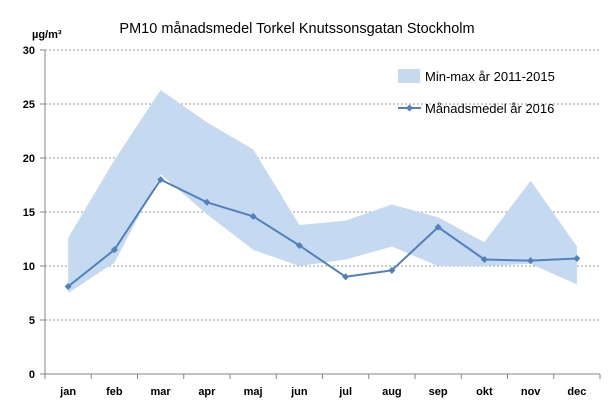 This screenshot has width=614, height=401. What do you see at coordinates (29, 267) in the screenshot?
I see `y-tick-label: 10` at bounding box center [29, 267].